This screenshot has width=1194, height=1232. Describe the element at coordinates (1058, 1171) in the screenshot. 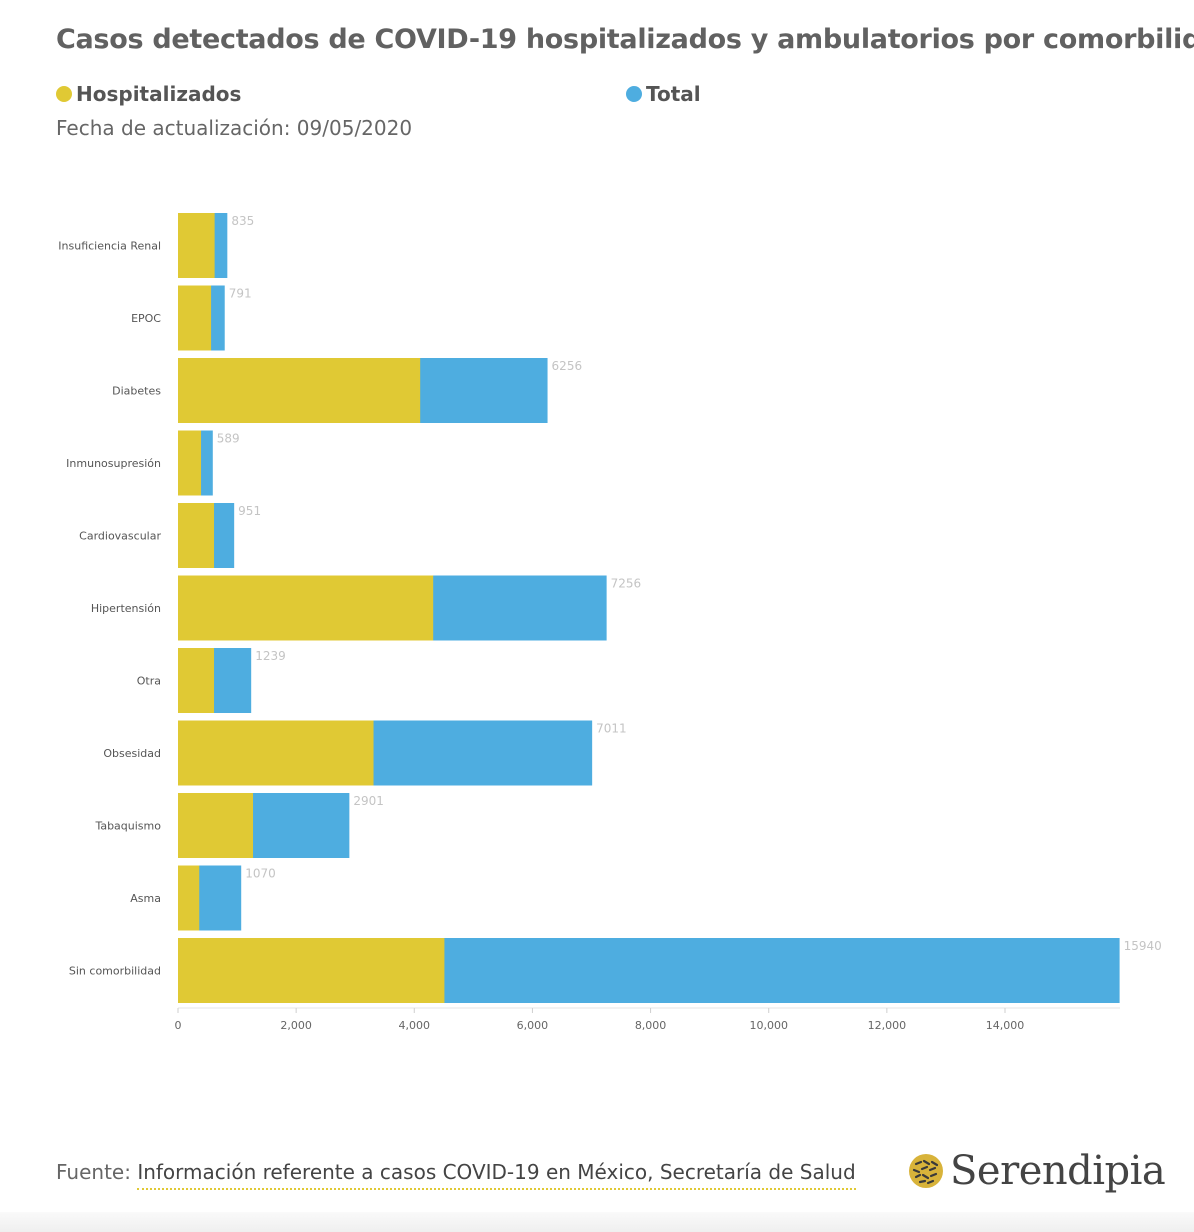

I see `logo-wordmark: Serendipia` at that location.